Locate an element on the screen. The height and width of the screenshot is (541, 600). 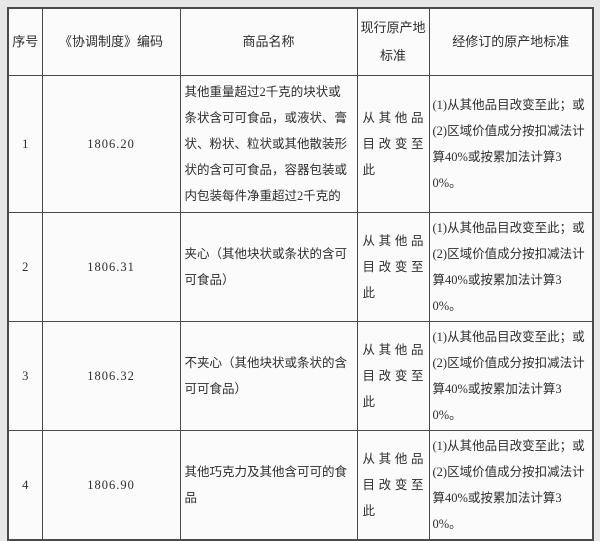
header-product-name: 商品名称 is located at coordinates (268, 41).